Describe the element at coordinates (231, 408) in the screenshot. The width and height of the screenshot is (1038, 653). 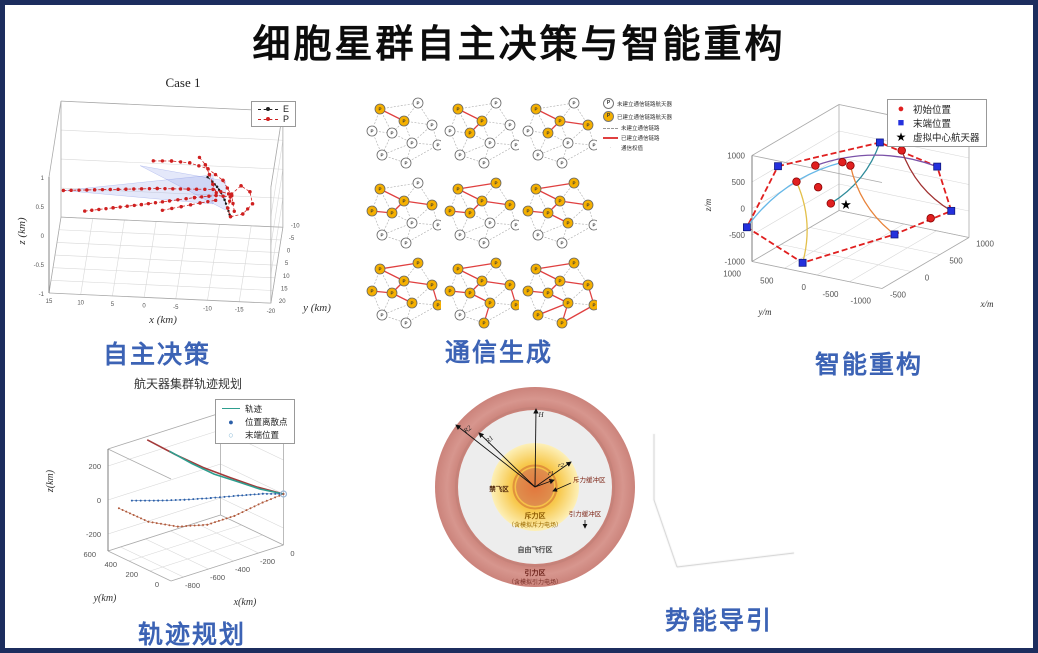
I see `trajectory-line-icon` at that location.